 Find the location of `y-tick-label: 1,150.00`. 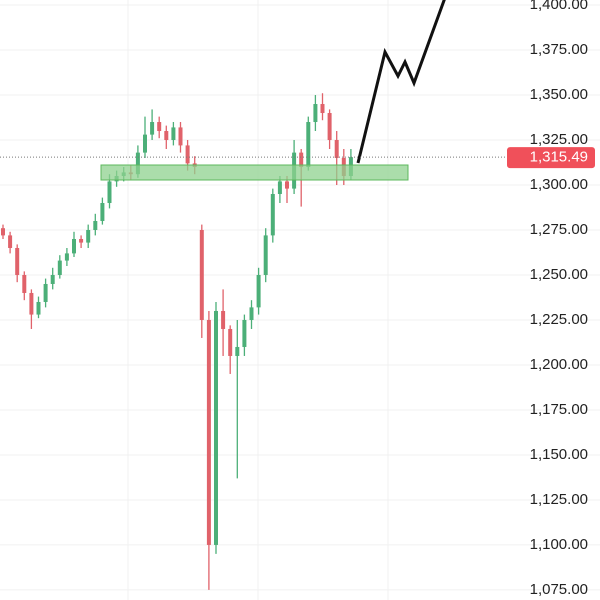

y-tick-label: 1,150.00 is located at coordinates (559, 454).